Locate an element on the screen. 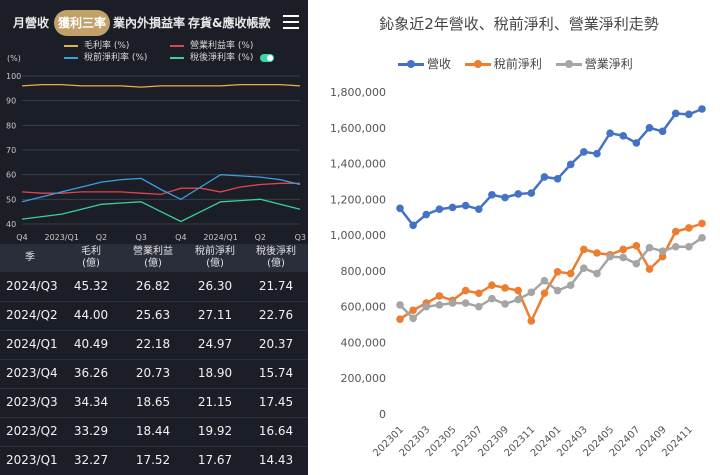  value-cell: 36.26 is located at coordinates (91, 373).